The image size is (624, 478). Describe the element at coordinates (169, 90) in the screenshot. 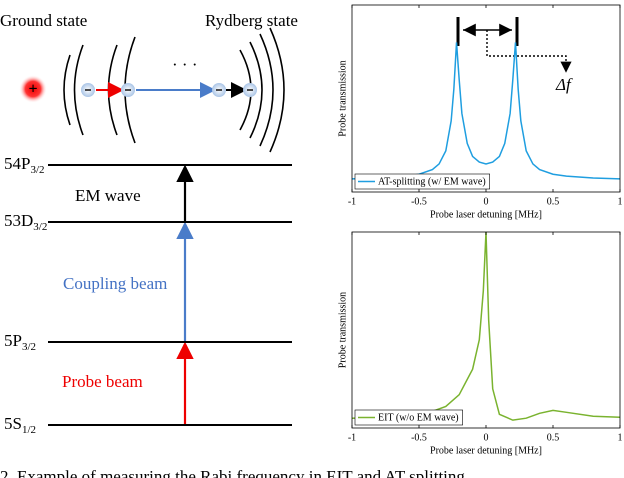

I see `electrons` at that location.